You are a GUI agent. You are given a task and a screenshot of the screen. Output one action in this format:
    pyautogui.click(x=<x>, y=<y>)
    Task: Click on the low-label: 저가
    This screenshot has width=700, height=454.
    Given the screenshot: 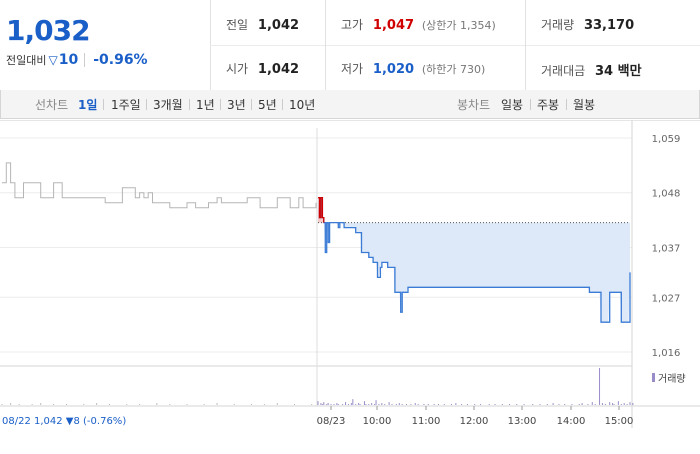 What is the action you would take?
    pyautogui.click(x=352, y=69)
    